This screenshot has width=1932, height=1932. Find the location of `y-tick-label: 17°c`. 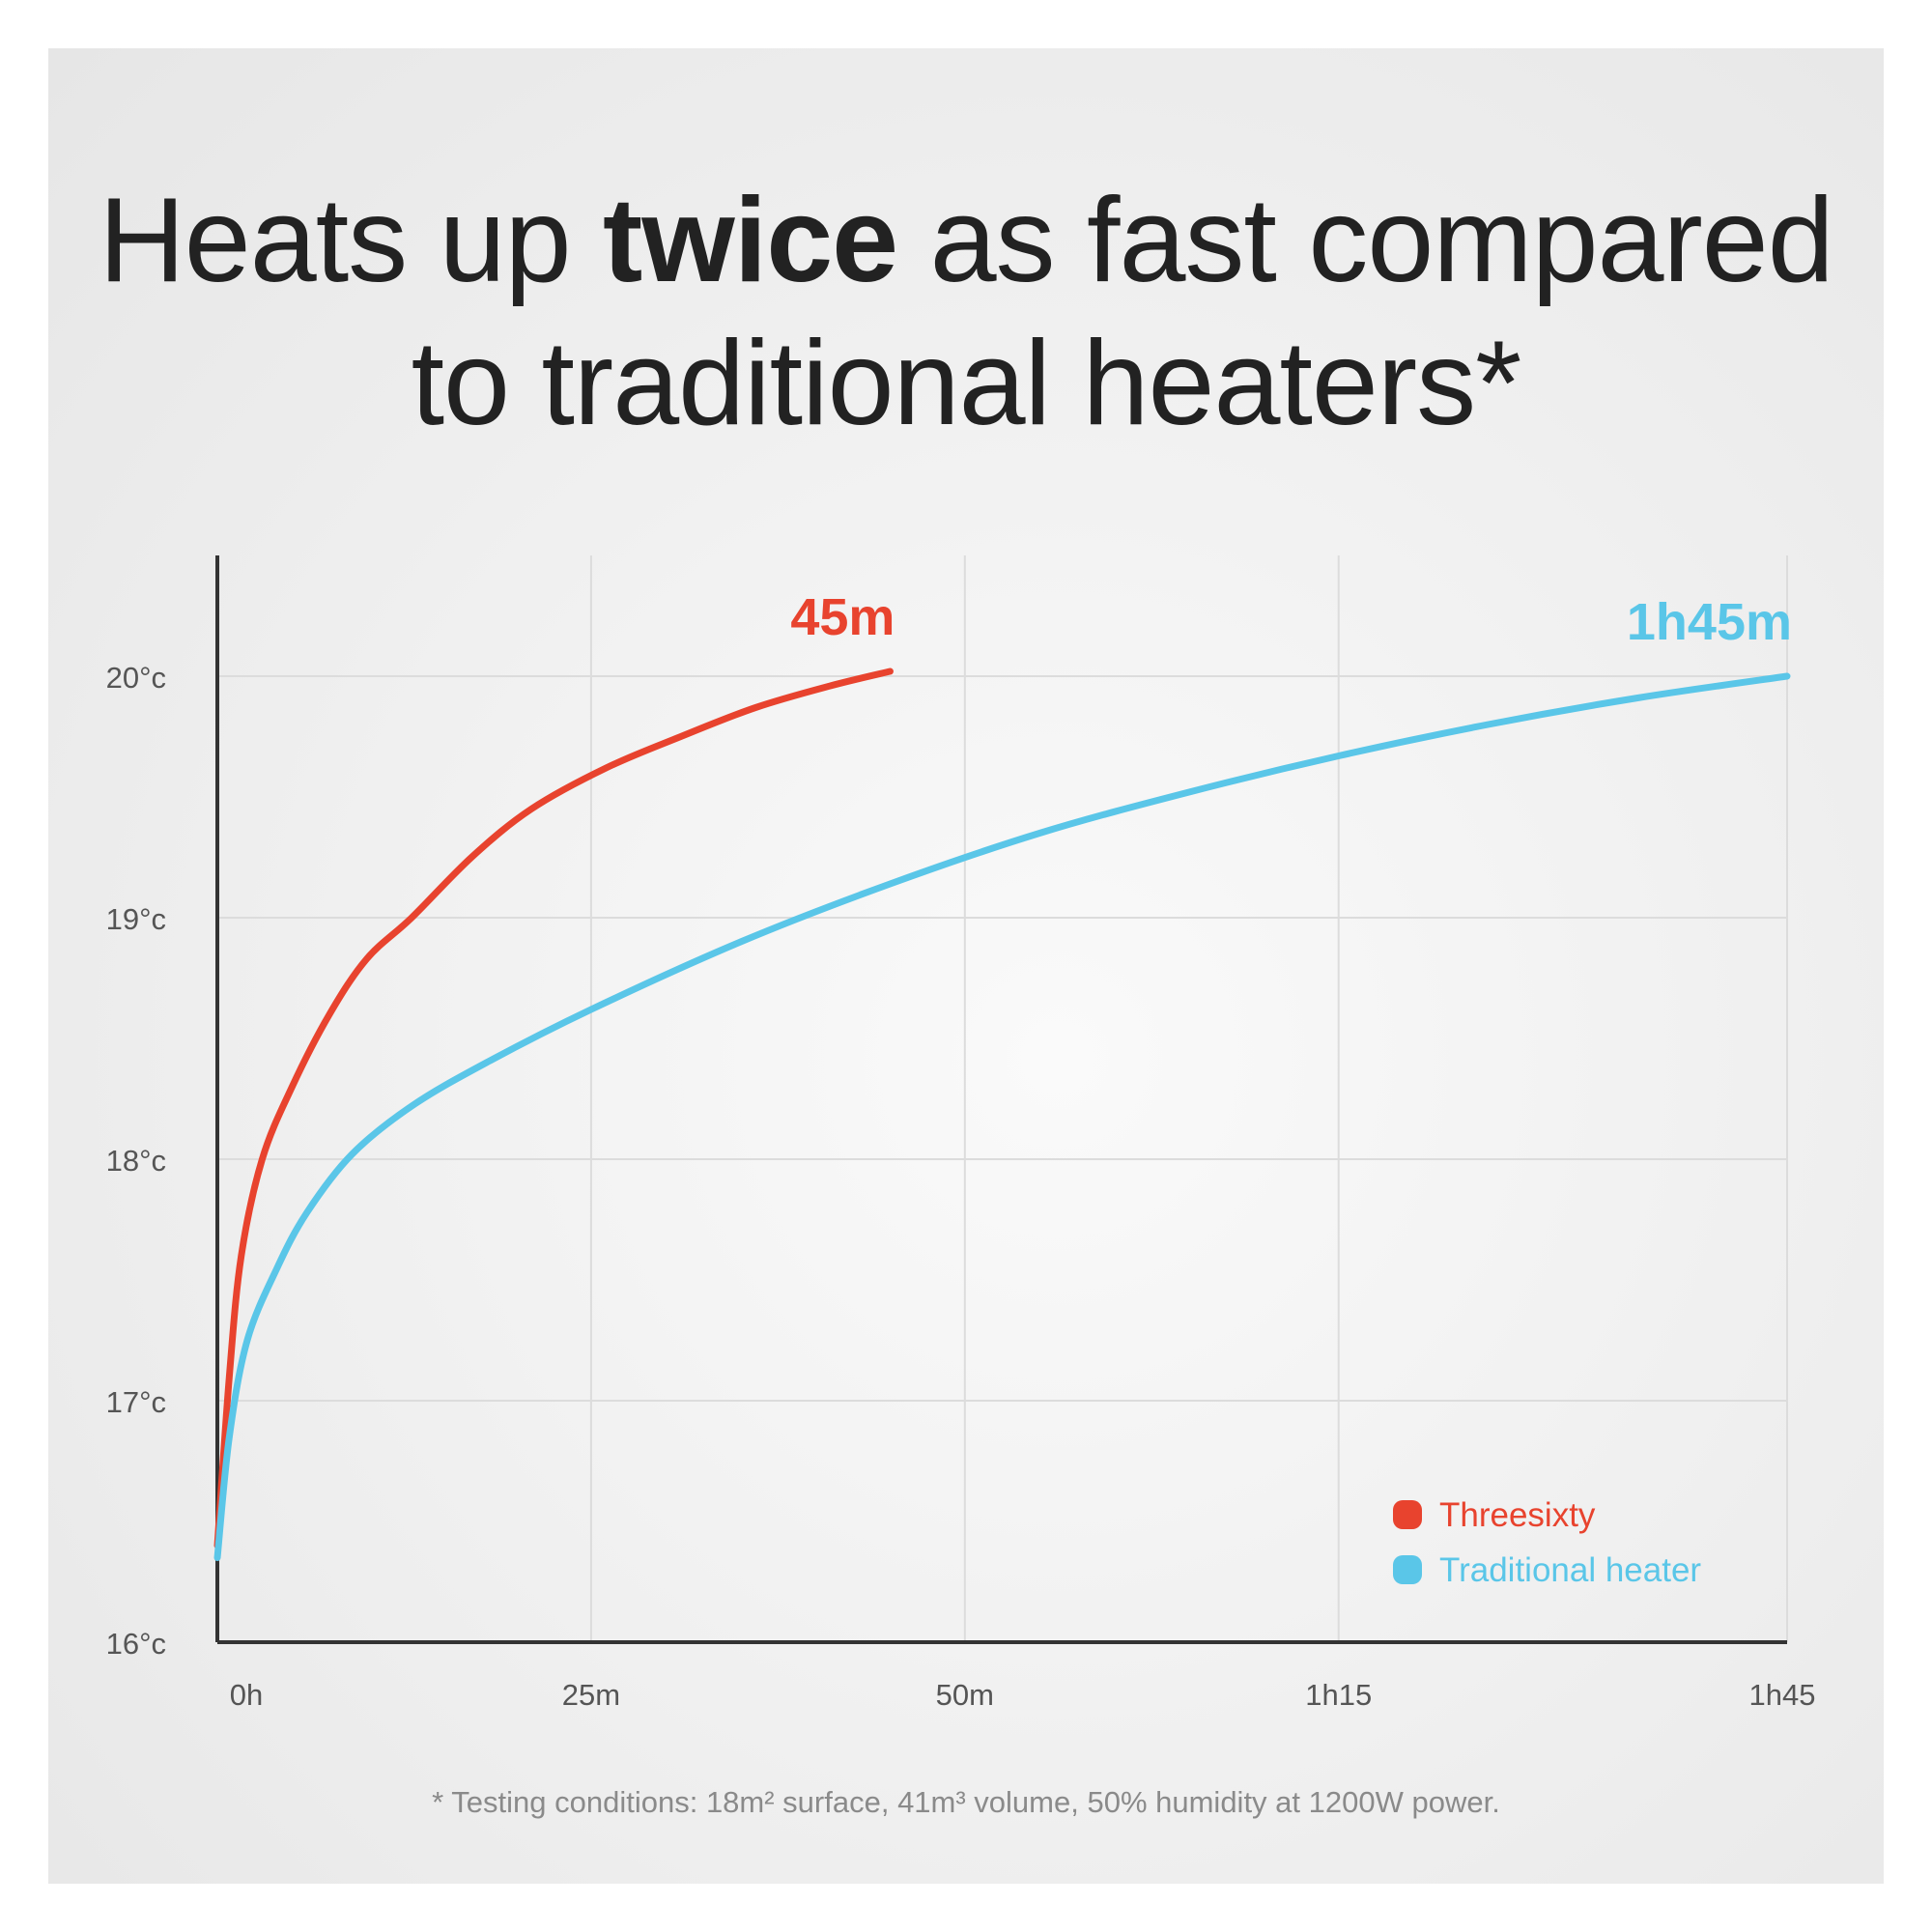

y-tick-label: 17°c is located at coordinates (136, 1402).